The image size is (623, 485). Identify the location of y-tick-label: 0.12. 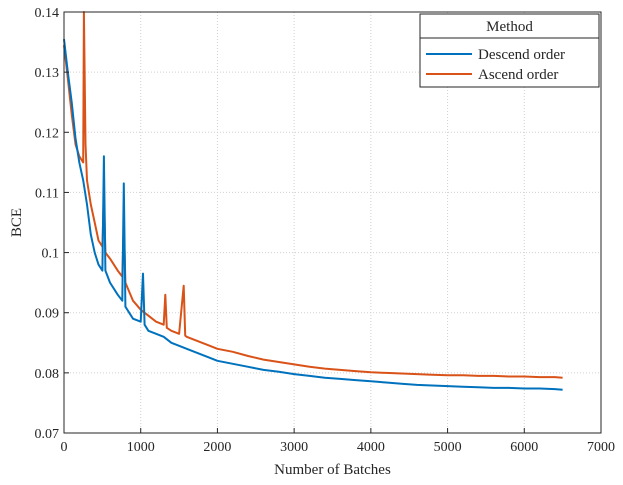
(47, 133).